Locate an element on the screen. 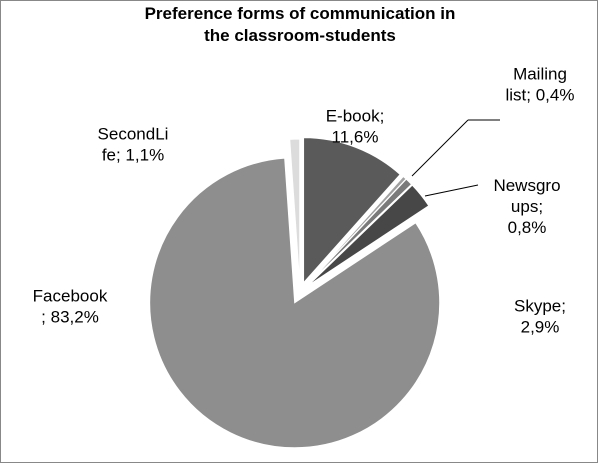 This screenshot has width=599, height=464. data-label: Skype; 2,9% is located at coordinates (540, 317).